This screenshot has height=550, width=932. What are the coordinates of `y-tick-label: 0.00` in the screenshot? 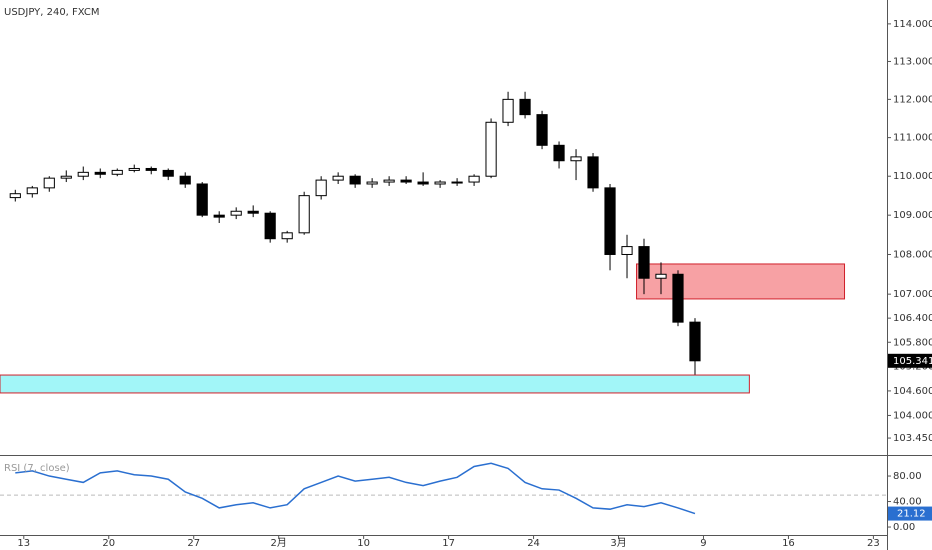 It's located at (904, 527).